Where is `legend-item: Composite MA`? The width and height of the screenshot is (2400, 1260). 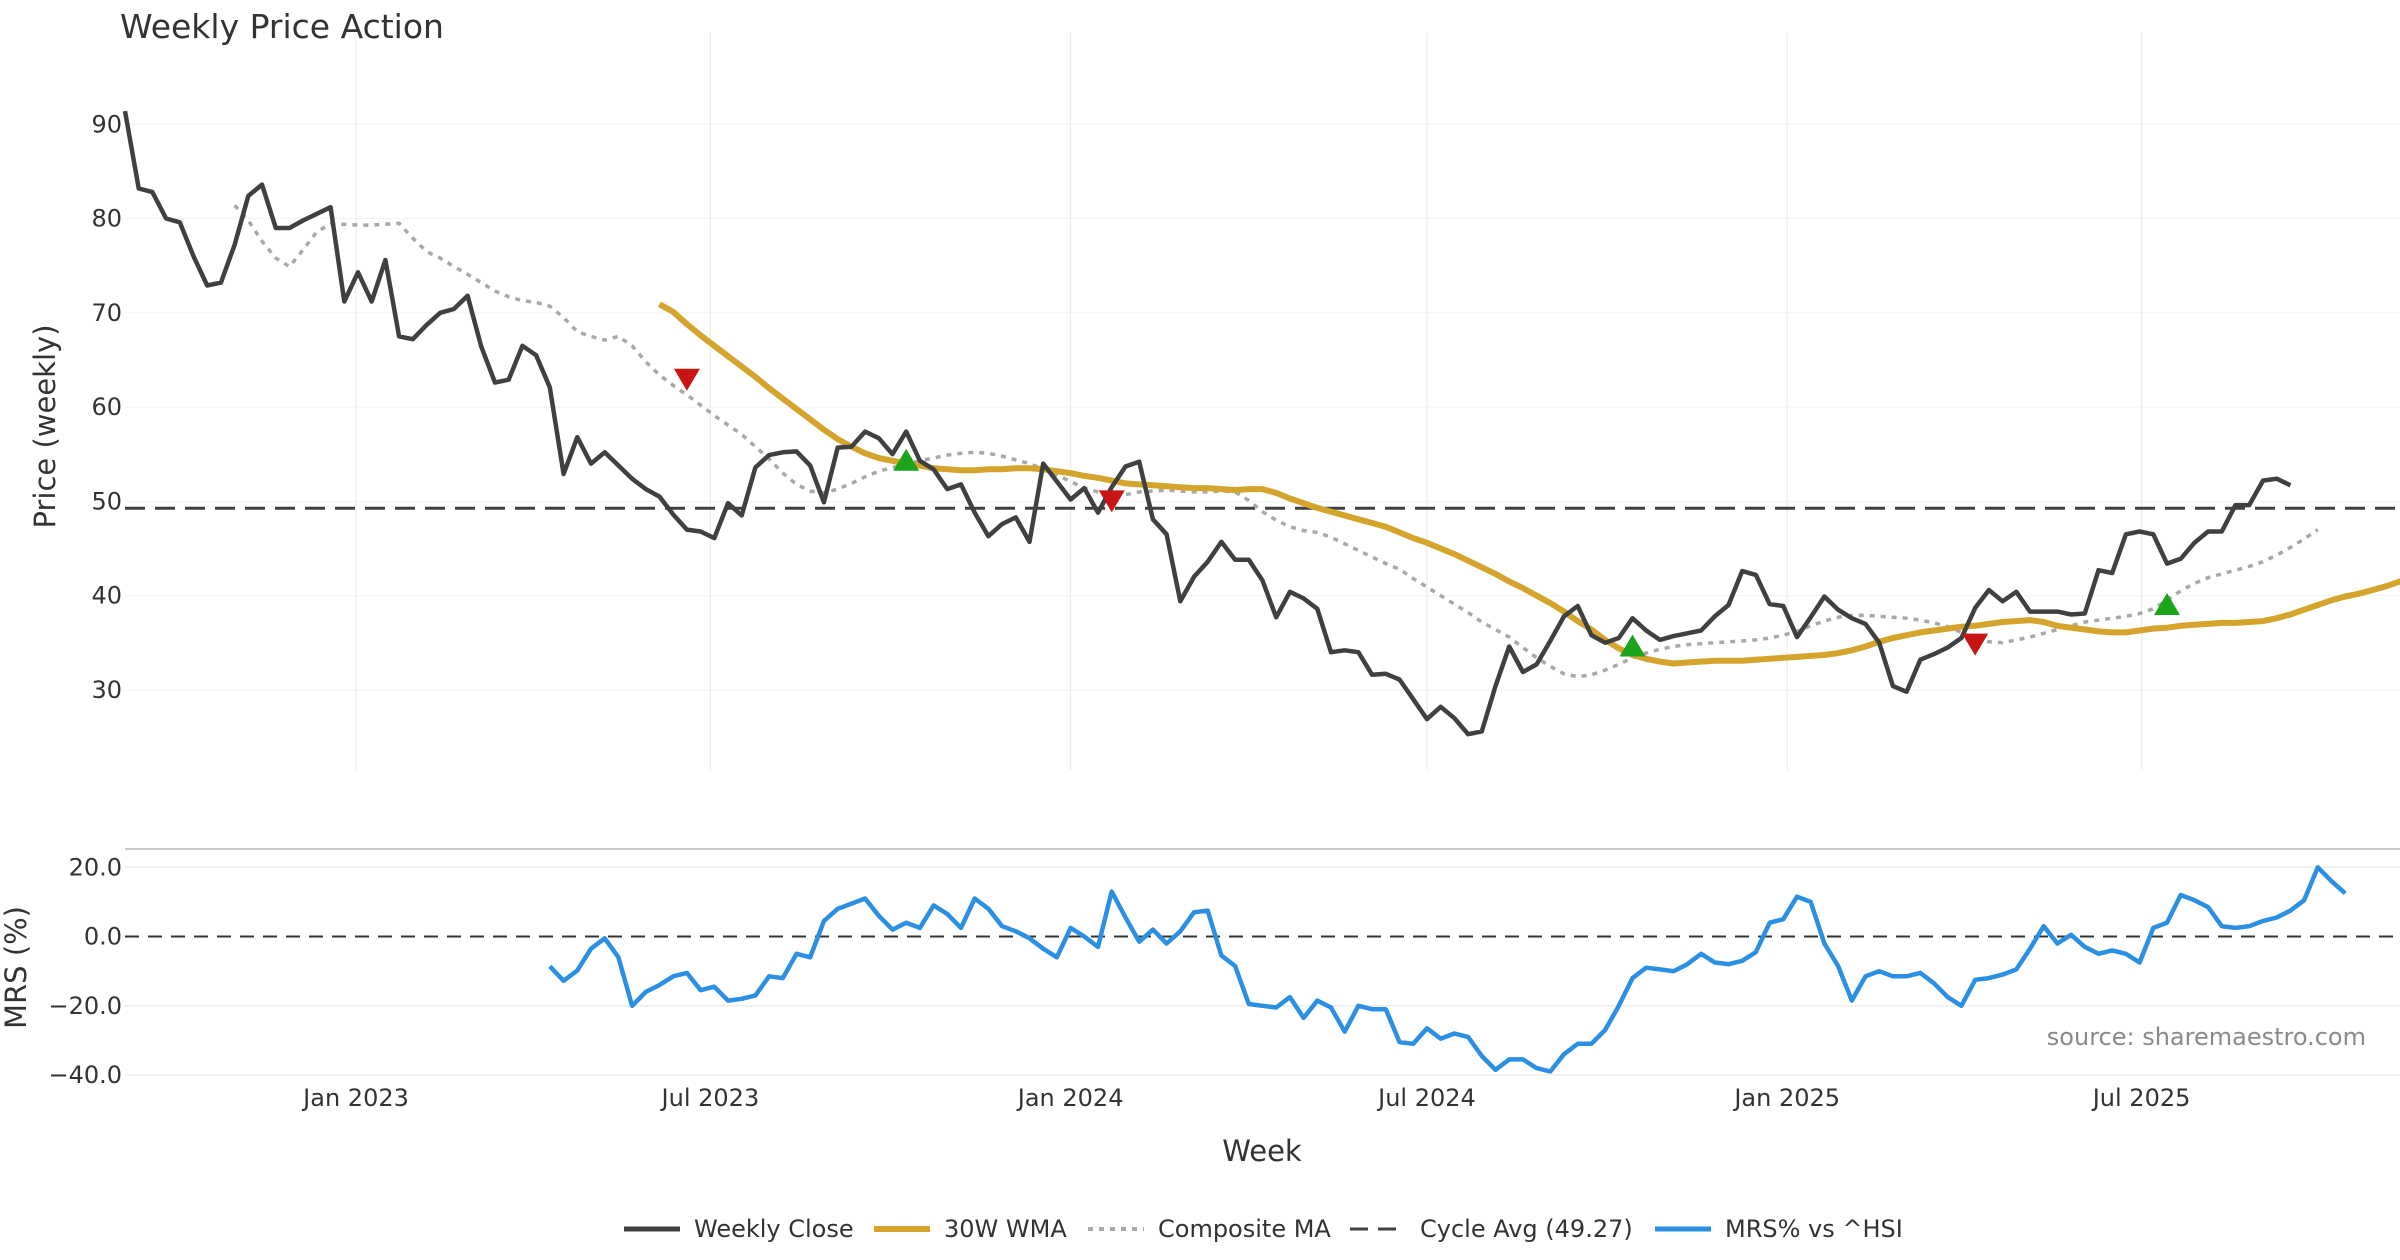 legend-item: Composite MA is located at coordinates (1209, 1229).